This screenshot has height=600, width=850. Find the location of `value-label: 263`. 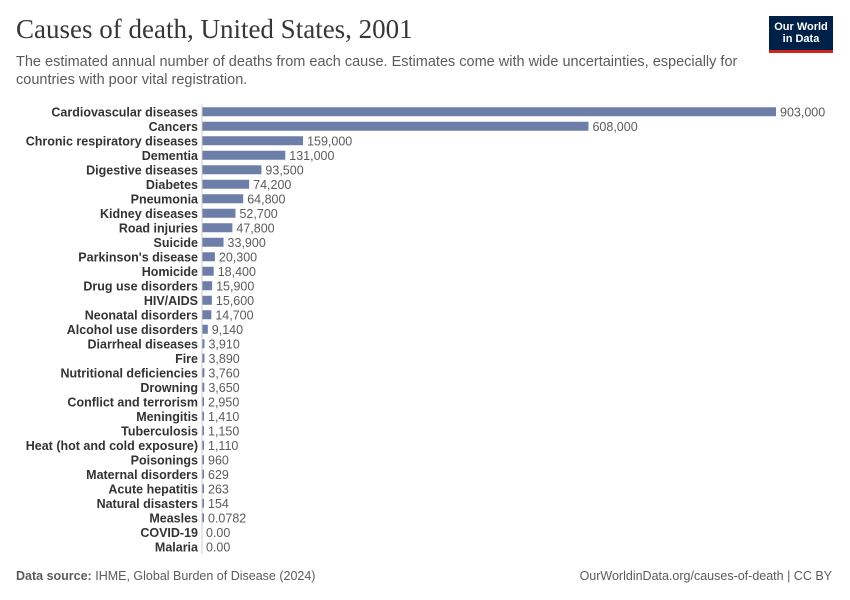

value-label: 263 is located at coordinates (218, 489).